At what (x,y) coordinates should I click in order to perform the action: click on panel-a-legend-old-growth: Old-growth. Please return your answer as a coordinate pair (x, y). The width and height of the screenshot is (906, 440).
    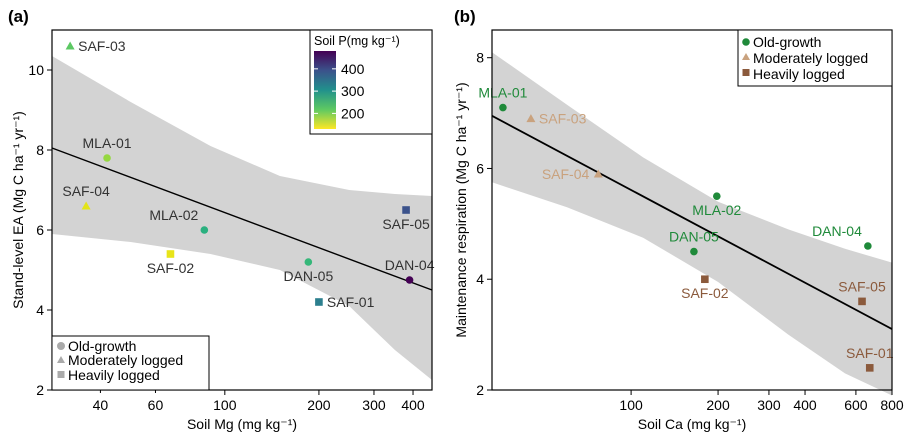
    Looking at the image, I should click on (102, 346).